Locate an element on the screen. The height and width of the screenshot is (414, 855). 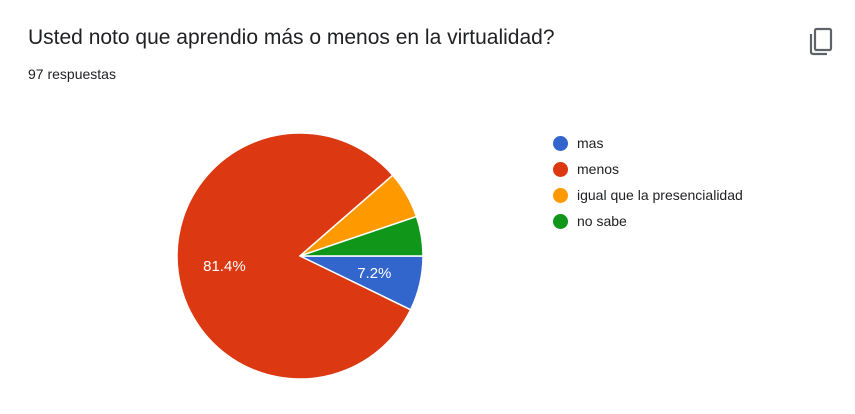
legend-item-mas: mas is located at coordinates (648, 143).